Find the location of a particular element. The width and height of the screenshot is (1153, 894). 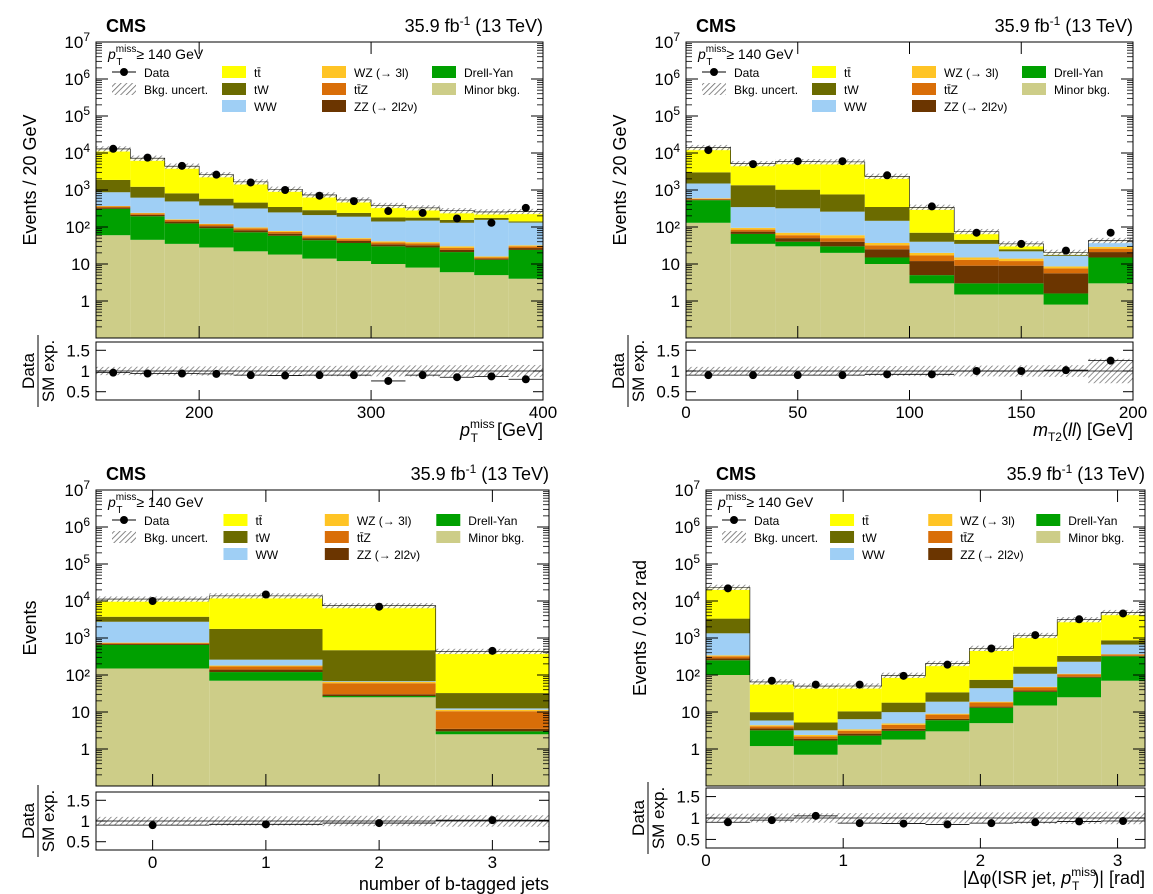

ratio-y-tick-label: 1.5 is located at coordinates (78, 350).